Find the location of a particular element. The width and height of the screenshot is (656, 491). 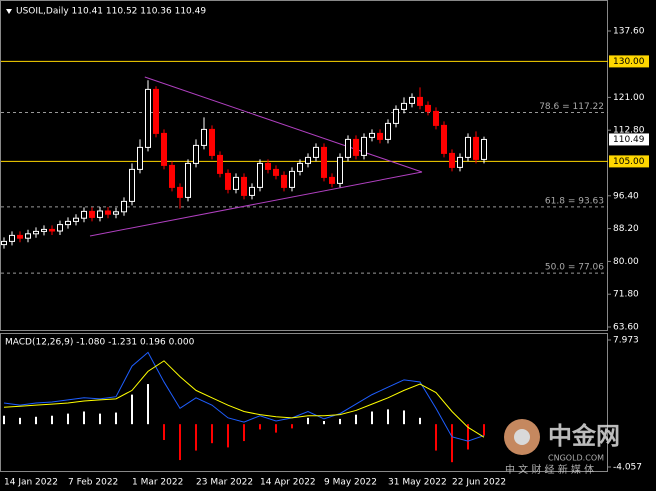

x-tick-label: 22 Jun 2022 is located at coordinates (479, 483).